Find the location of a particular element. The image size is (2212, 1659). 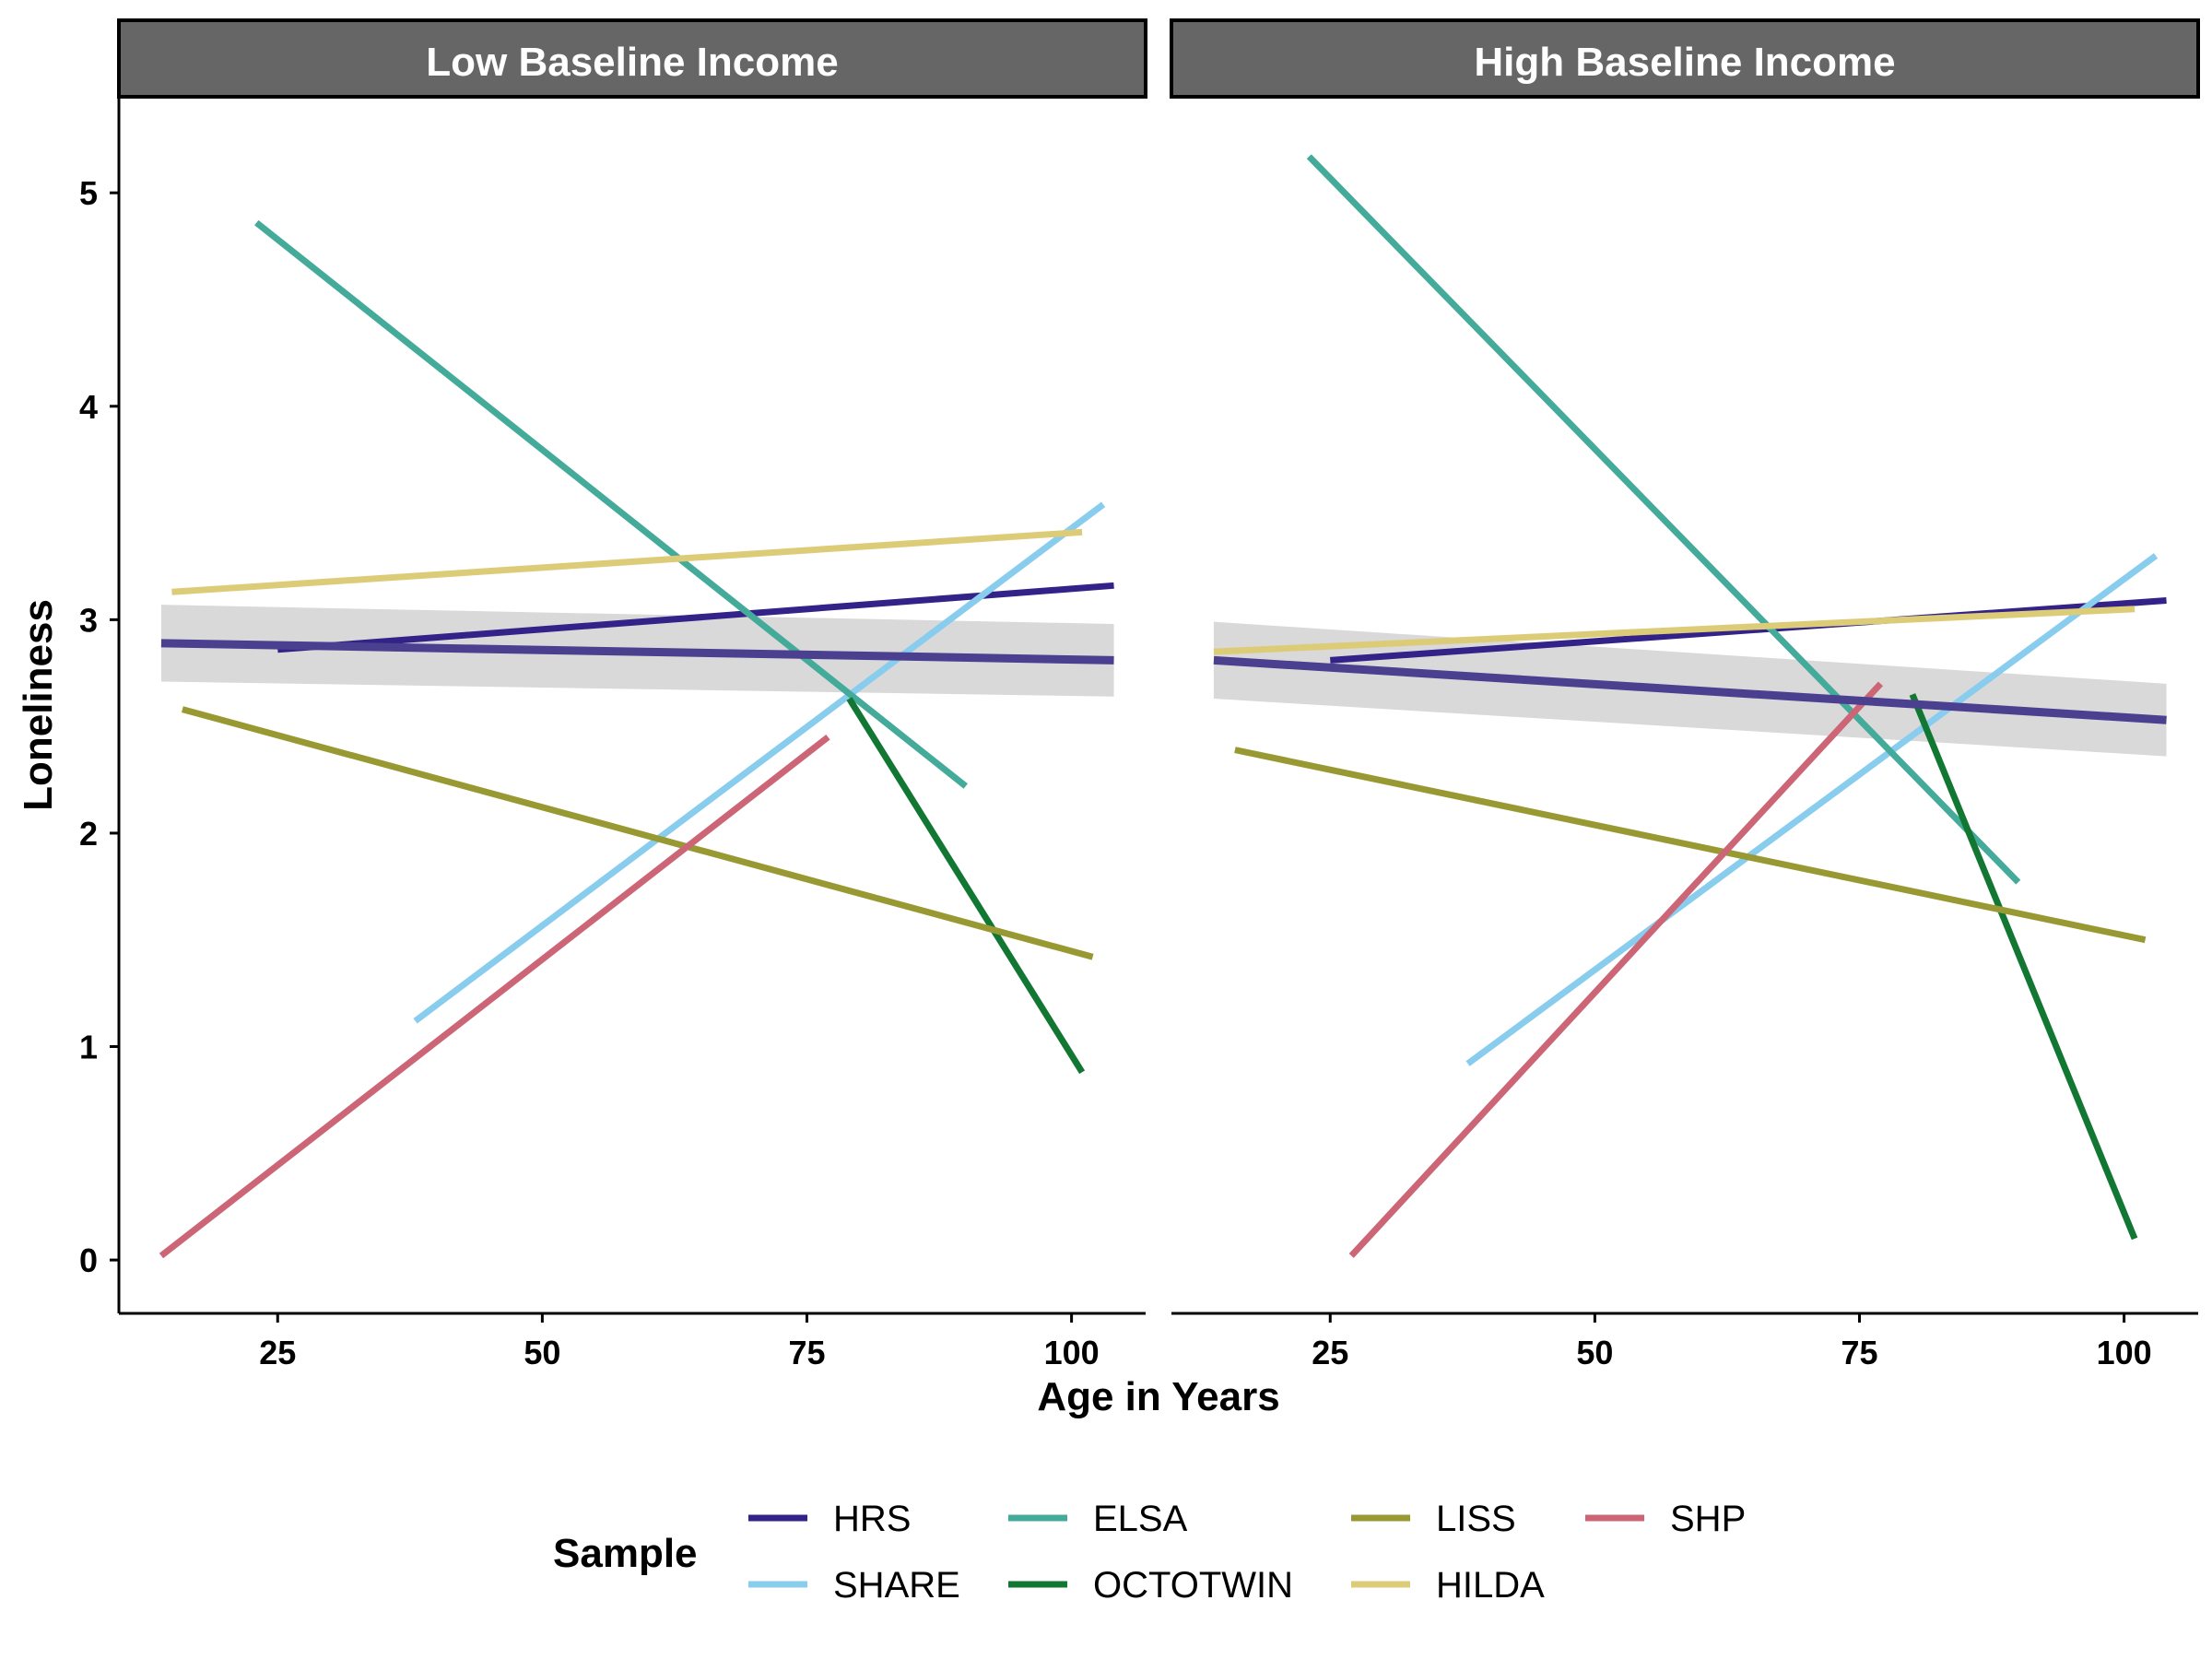

facet-strip-high: High Baseline Income is located at coordinates (1685, 58).